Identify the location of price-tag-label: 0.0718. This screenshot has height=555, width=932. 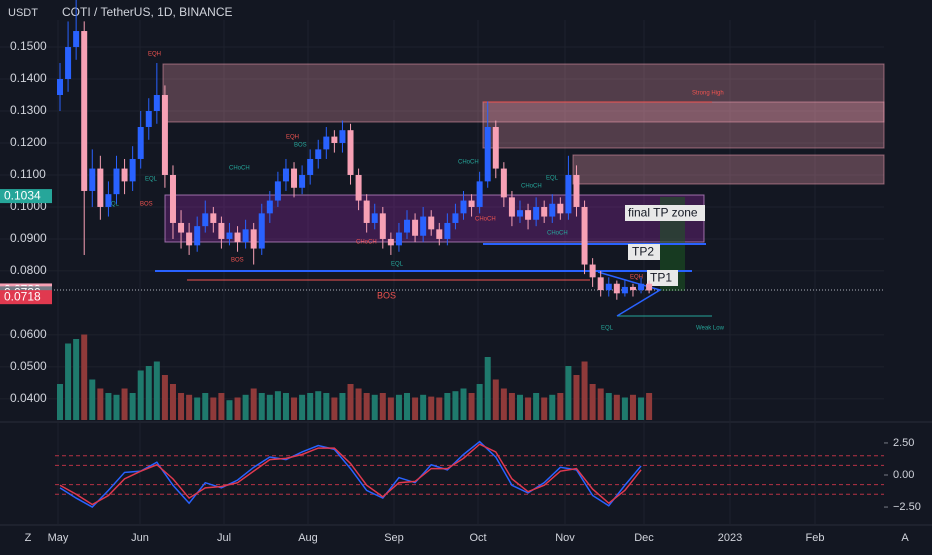
(22, 296).